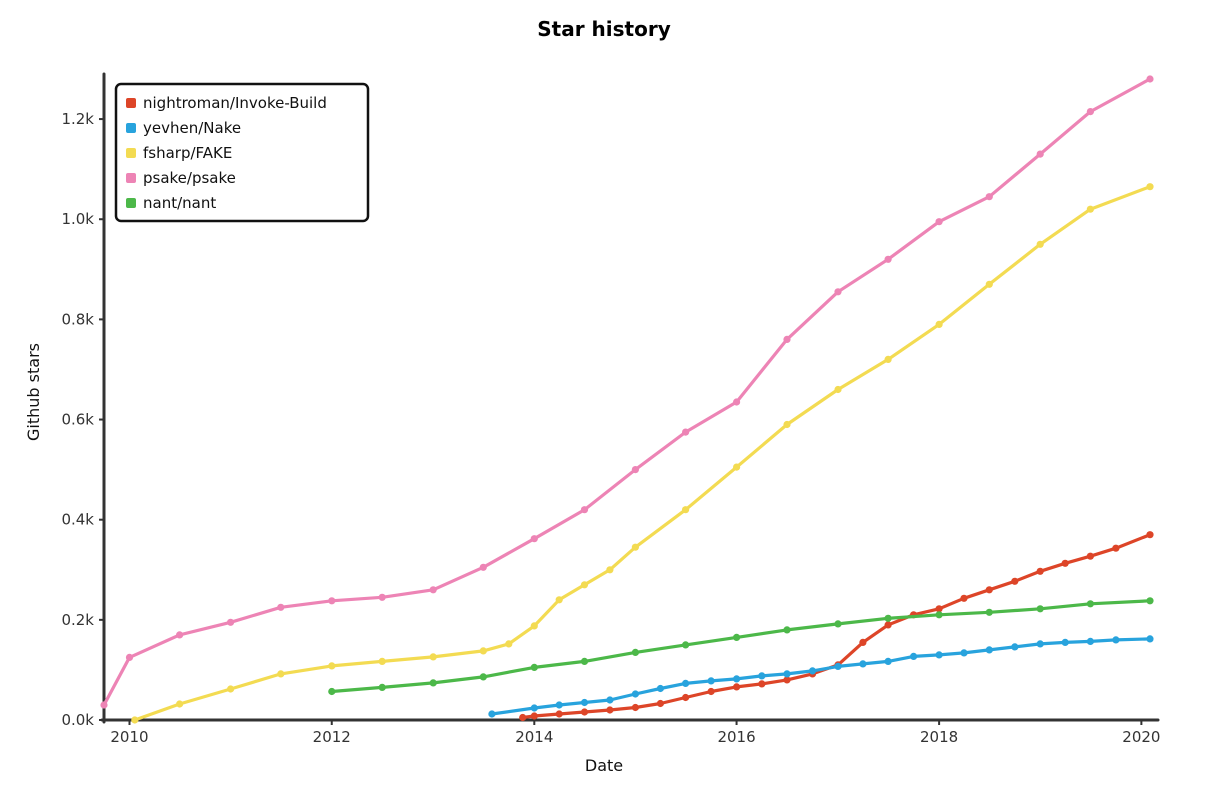  What do you see at coordinates (821, 676) in the screenshot?
I see `series-line` at bounding box center [821, 676].